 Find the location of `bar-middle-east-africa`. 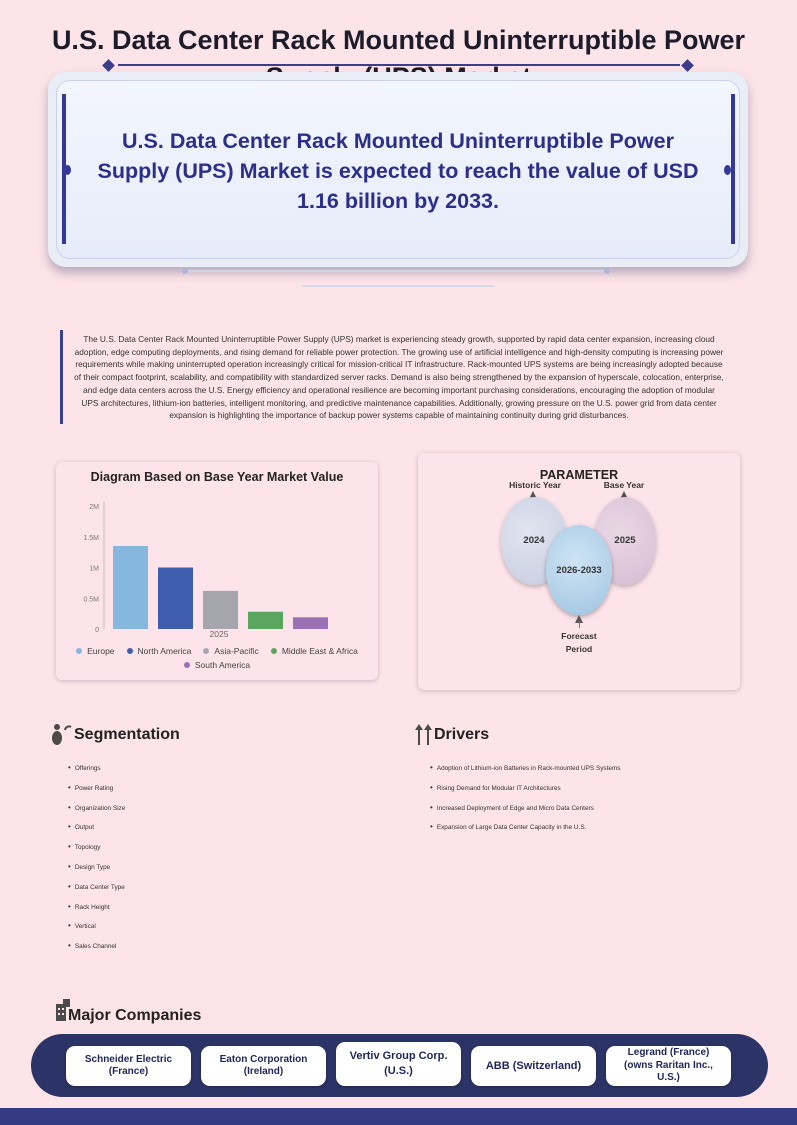

bar-middle-east-africa is located at coordinates (265, 620).